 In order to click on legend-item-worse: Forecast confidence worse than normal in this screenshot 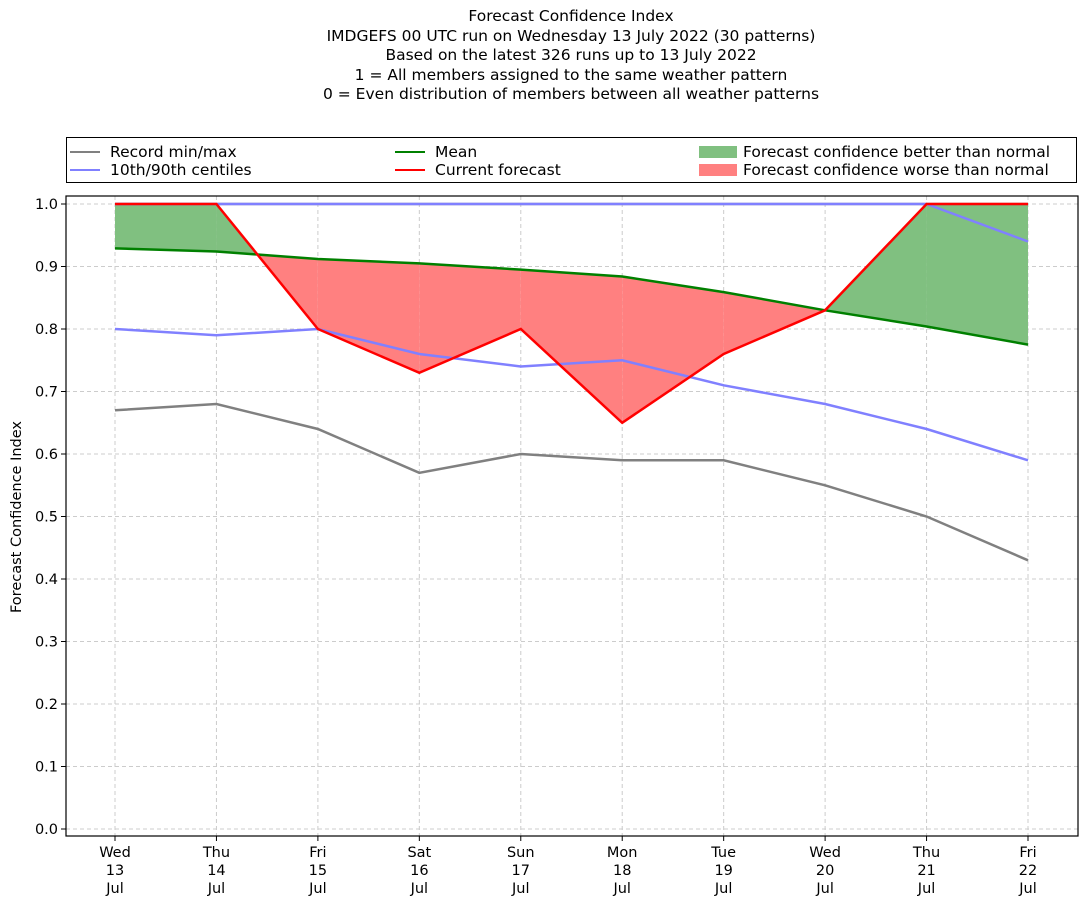, I will do `click(874, 170)`.